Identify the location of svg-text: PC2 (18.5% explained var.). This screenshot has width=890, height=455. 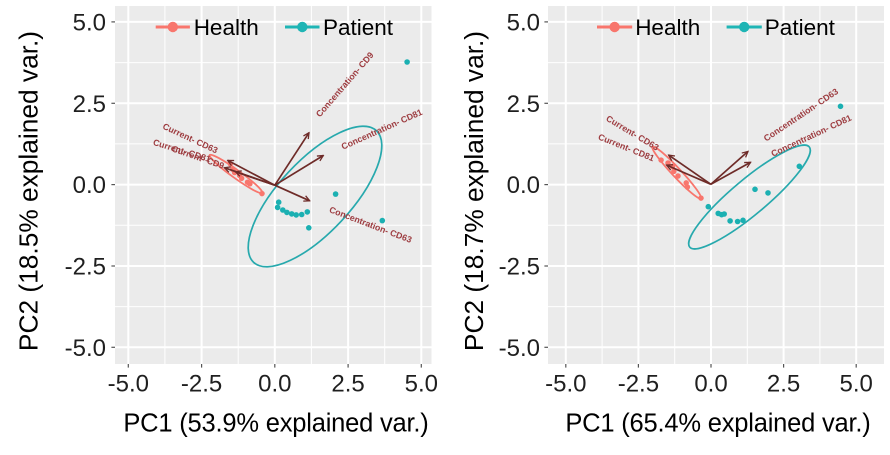
(29, 191).